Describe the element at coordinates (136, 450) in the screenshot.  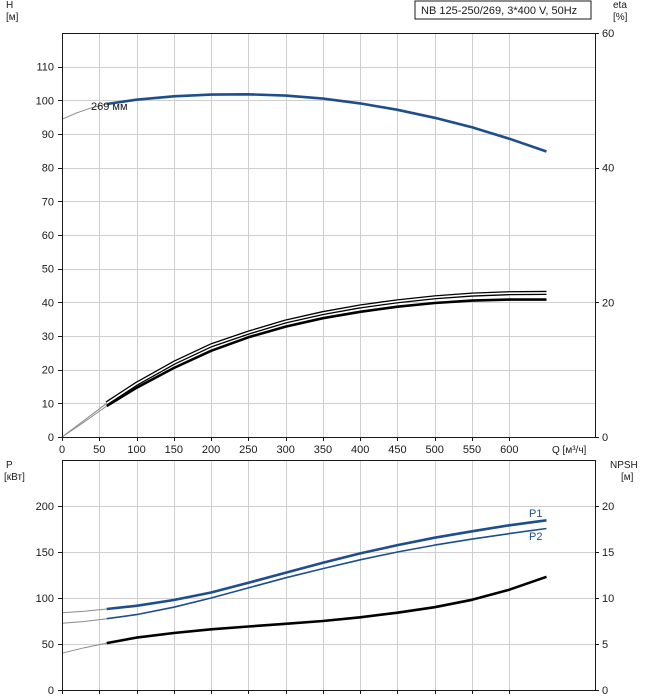
I see `x-tick-label: 100` at that location.